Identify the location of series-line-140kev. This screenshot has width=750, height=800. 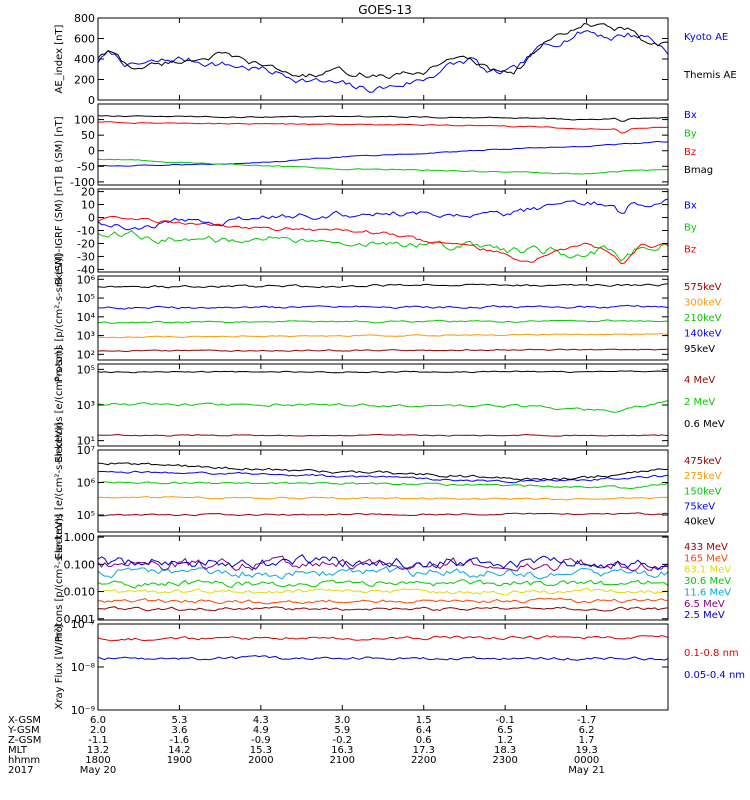
(383, 307).